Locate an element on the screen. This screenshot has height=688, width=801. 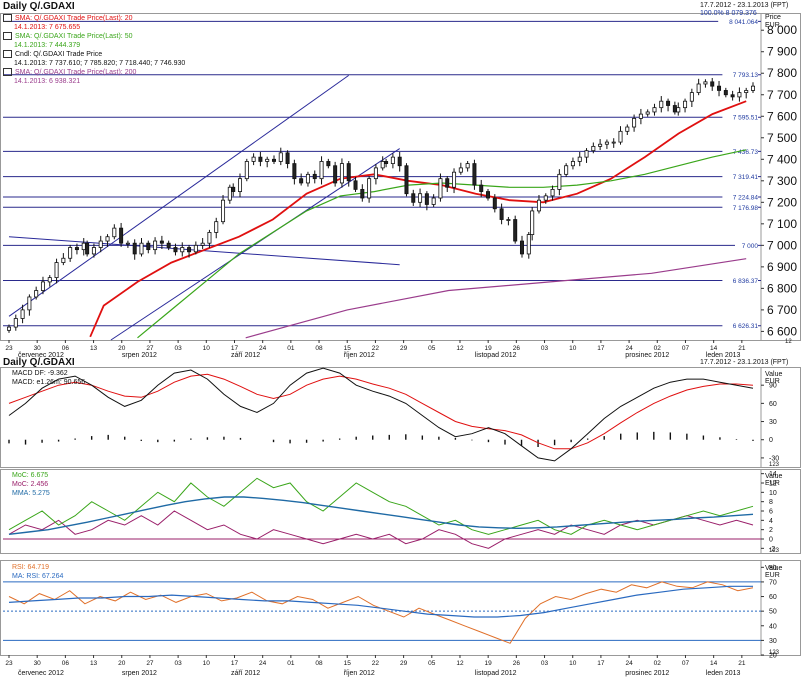
trendline is located at coordinates (255, 244).